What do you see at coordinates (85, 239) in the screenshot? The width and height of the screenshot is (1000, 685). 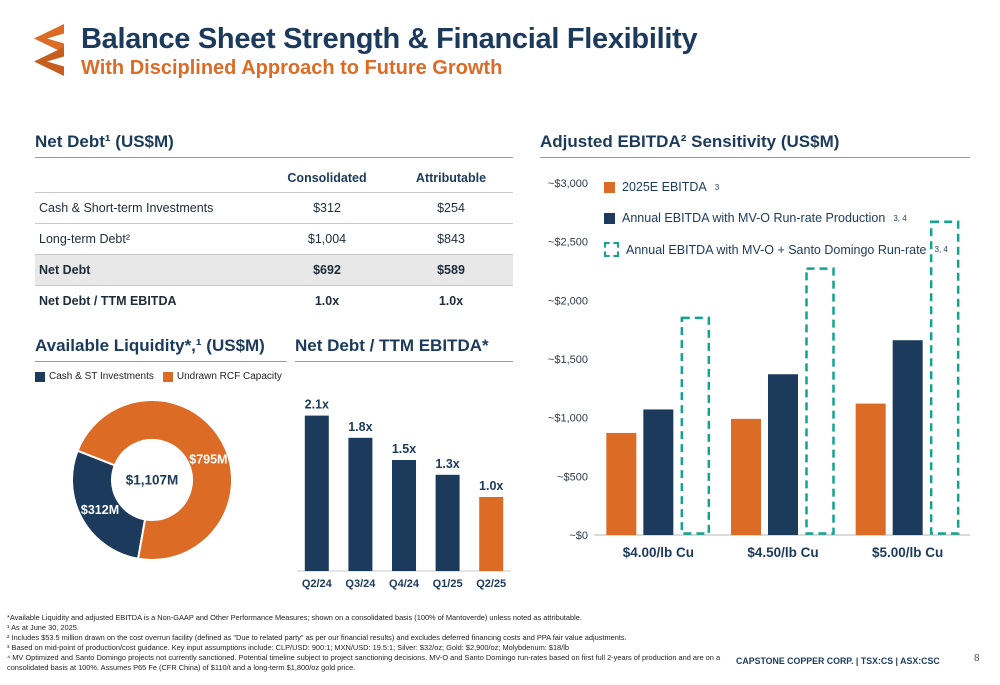 I see `table-cell: Long-term Debt²` at bounding box center [85, 239].